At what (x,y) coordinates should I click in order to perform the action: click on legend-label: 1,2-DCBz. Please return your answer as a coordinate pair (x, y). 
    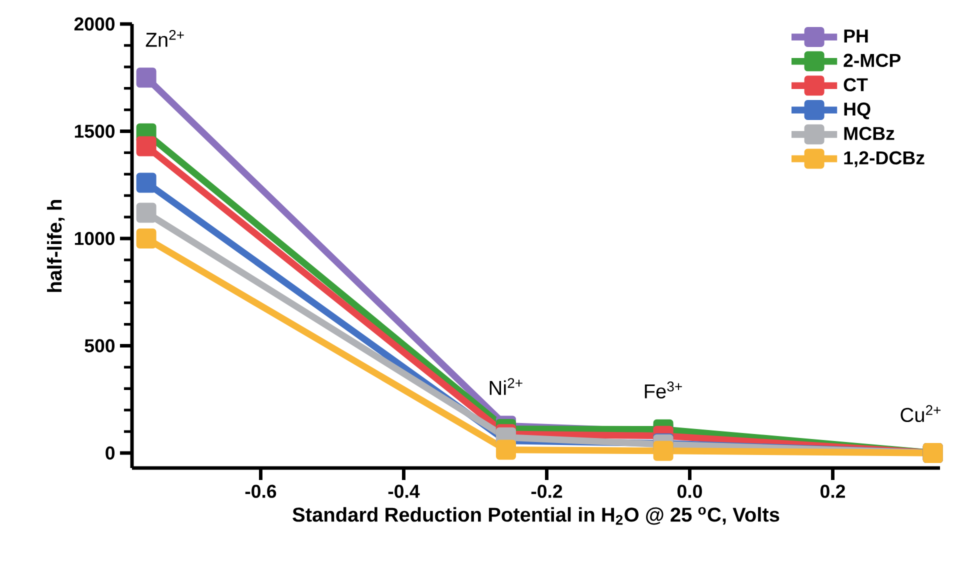
    Looking at the image, I should click on (884, 159).